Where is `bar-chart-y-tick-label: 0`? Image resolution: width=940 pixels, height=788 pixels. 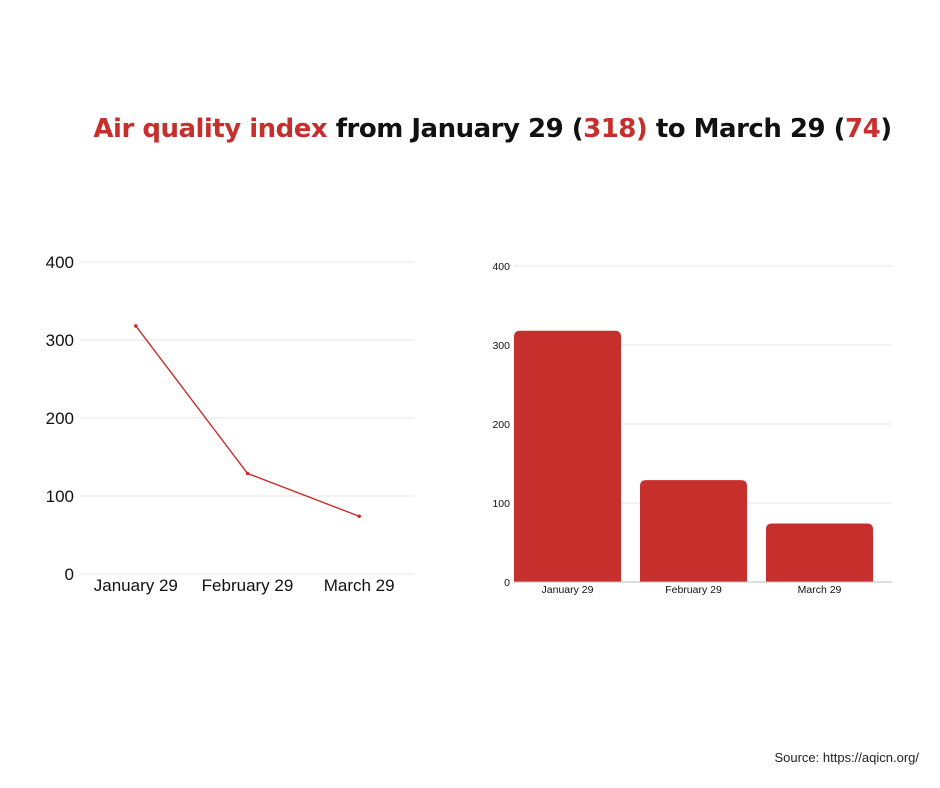 bar-chart-y-tick-label: 0 is located at coordinates (507, 583).